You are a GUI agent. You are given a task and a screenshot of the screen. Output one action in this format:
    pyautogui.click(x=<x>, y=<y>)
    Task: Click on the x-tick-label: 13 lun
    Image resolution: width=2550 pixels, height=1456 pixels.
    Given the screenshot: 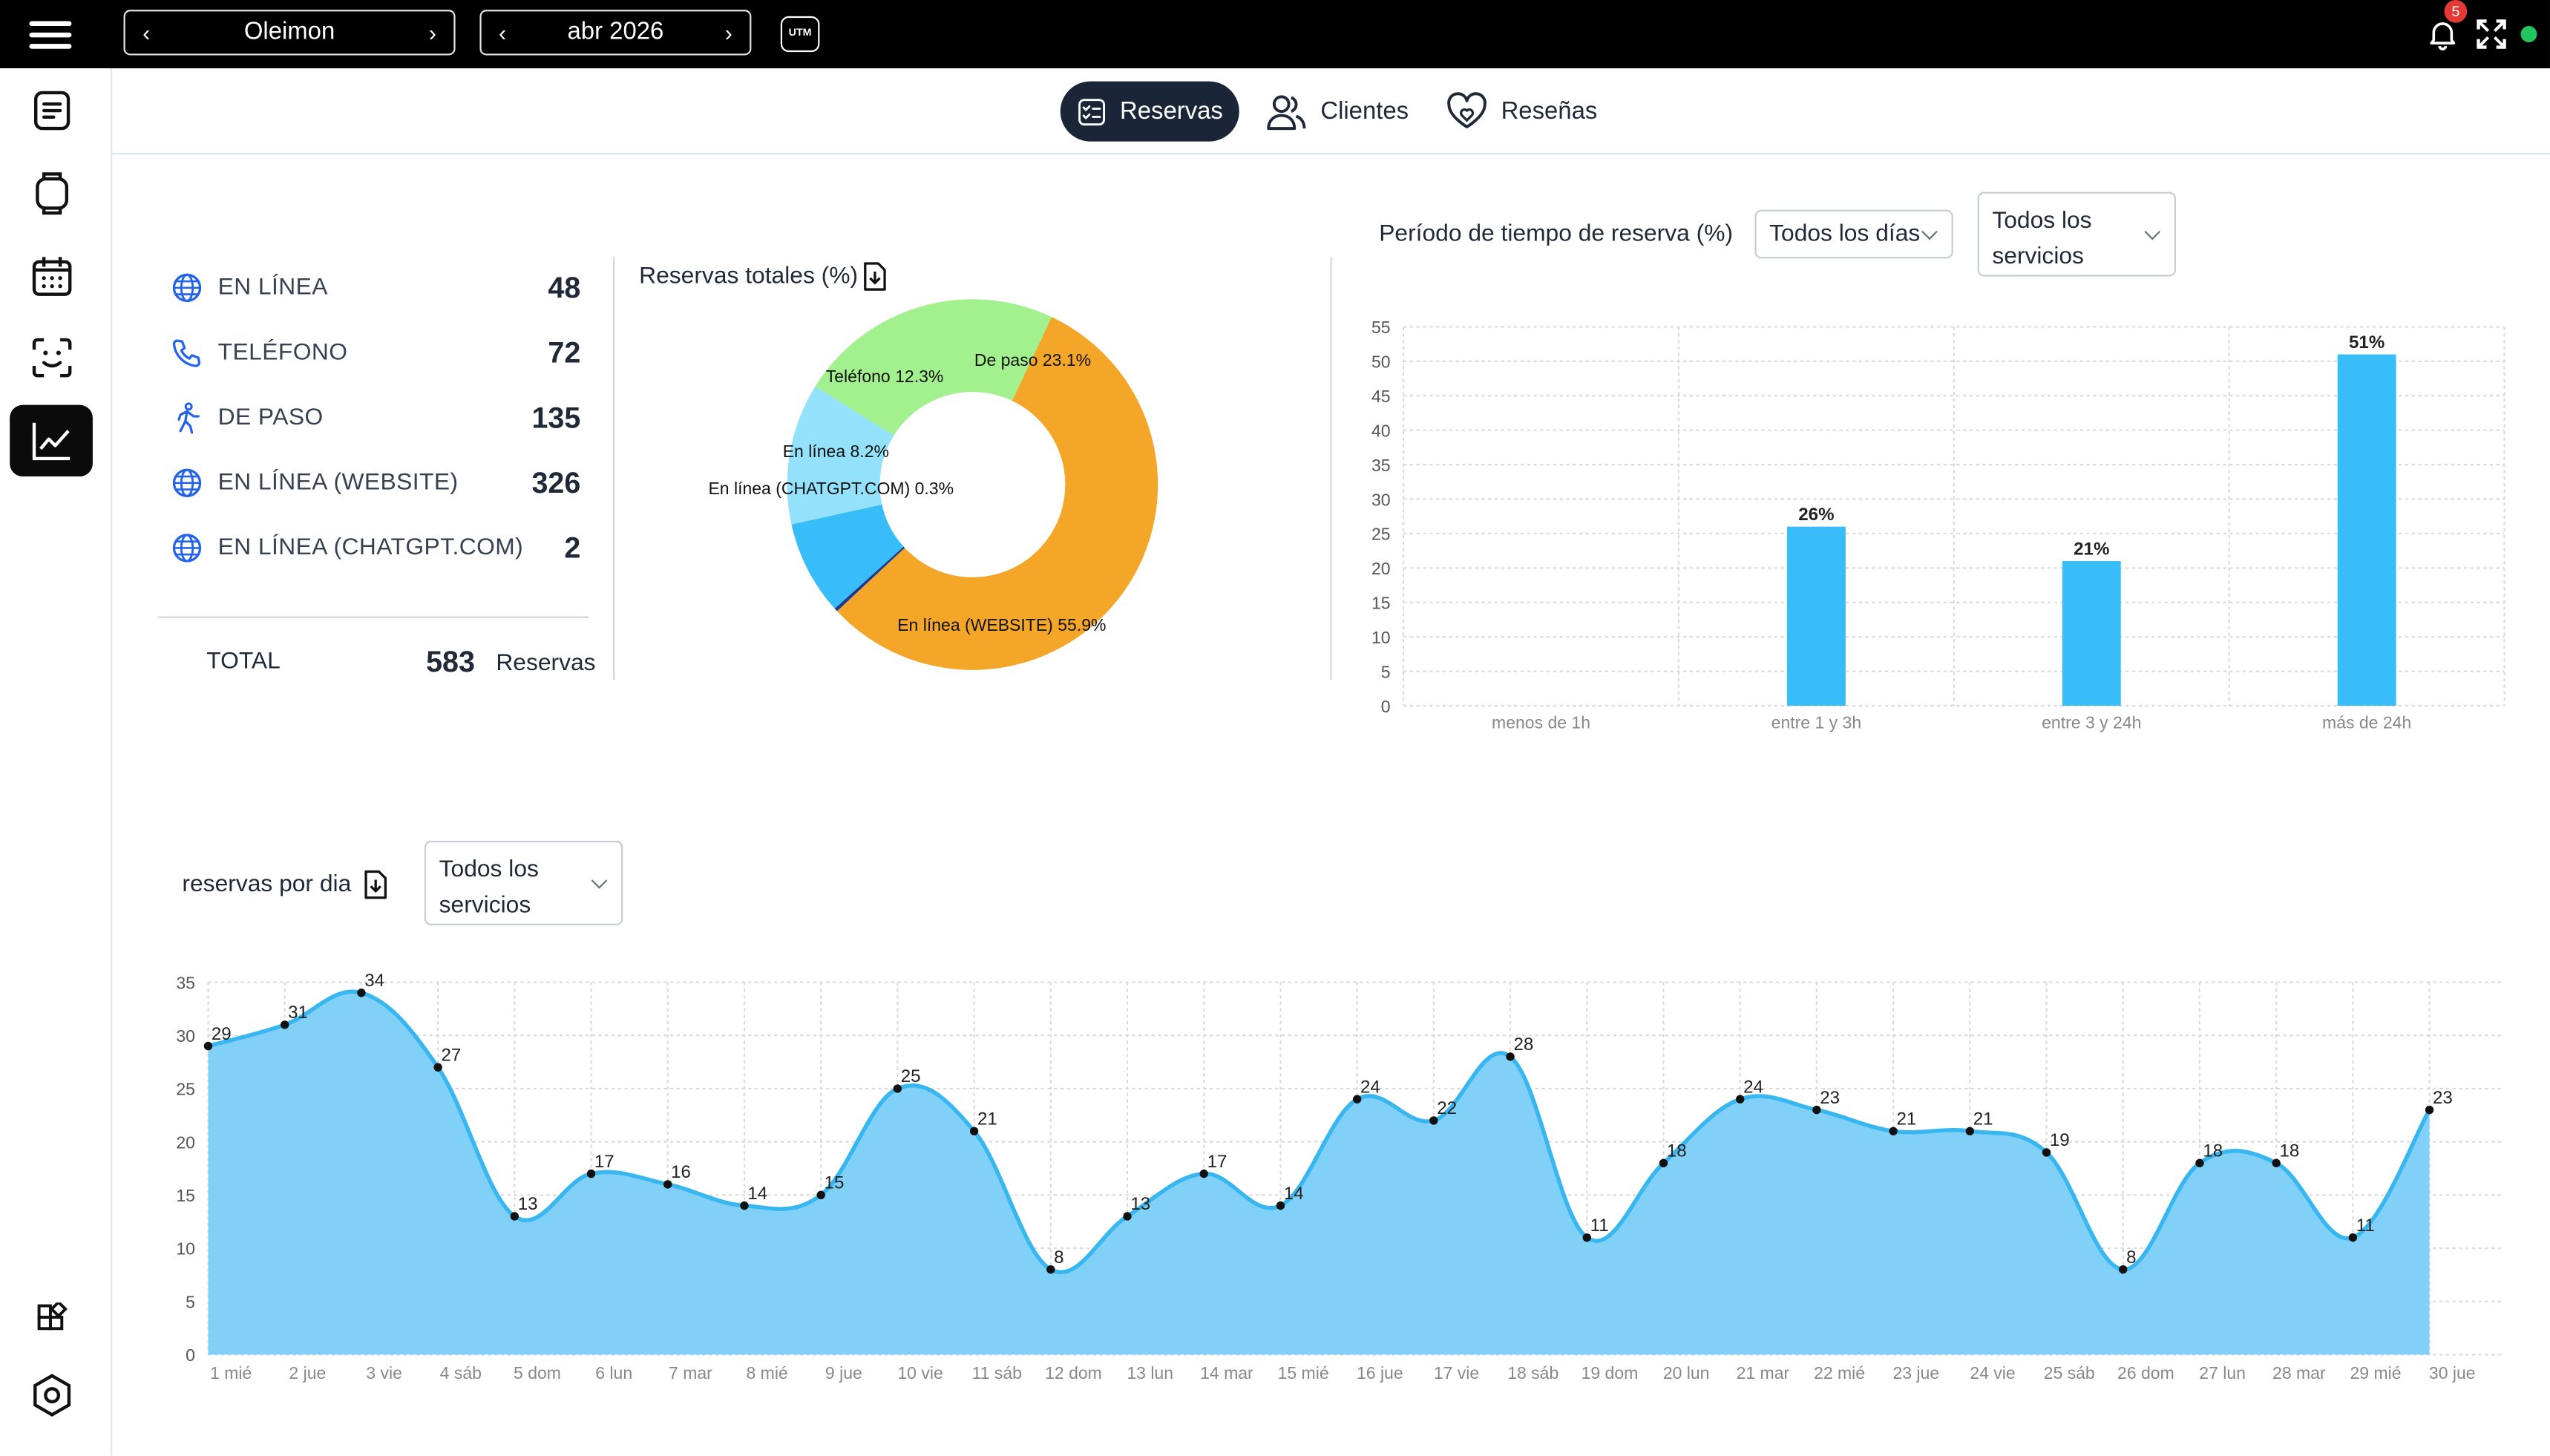 What is the action you would take?
    pyautogui.click(x=1150, y=1373)
    